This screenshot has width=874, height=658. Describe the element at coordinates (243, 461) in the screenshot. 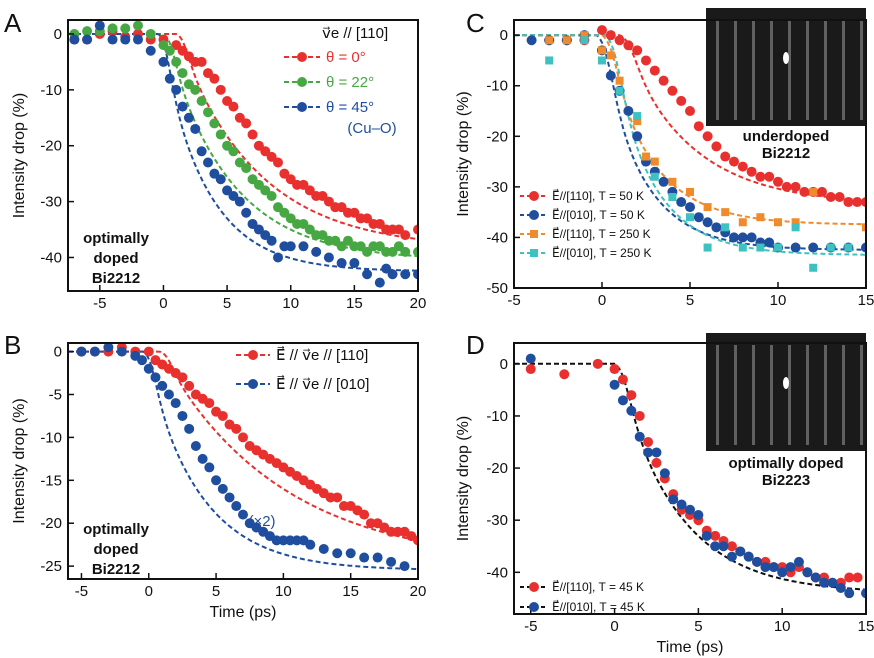

I see `axes-frame` at that location.